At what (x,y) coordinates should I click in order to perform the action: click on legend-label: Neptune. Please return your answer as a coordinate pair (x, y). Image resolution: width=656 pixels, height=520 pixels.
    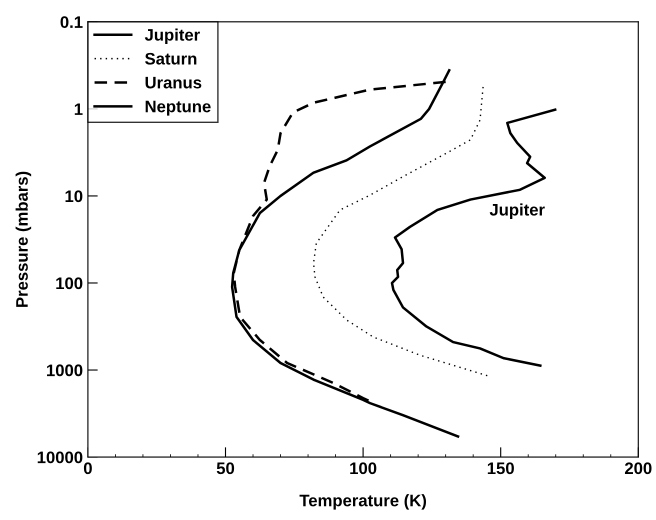
    Looking at the image, I should click on (178, 108).